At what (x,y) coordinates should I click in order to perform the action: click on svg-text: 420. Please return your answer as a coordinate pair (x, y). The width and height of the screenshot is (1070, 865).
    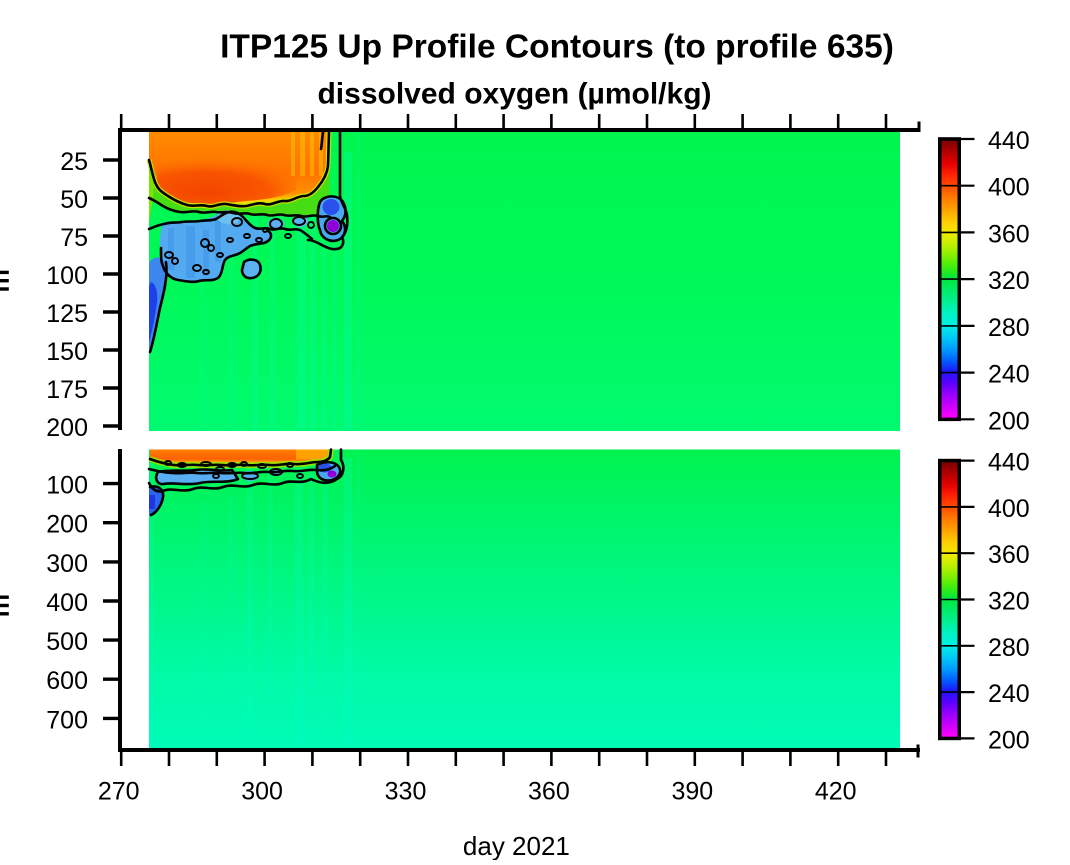
    Looking at the image, I should click on (836, 791).